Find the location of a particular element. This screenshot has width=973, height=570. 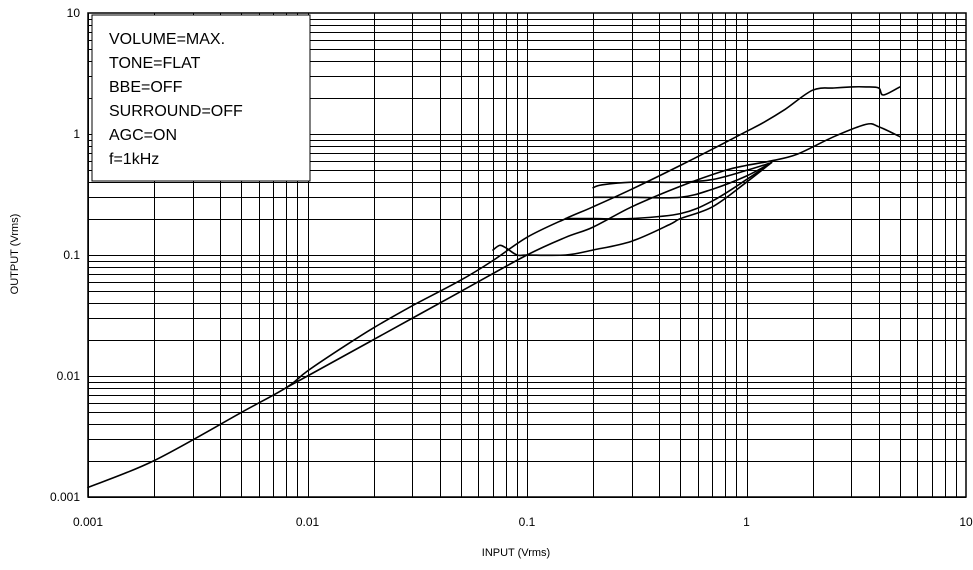

y-tick-label: 1 is located at coordinates (76, 134).